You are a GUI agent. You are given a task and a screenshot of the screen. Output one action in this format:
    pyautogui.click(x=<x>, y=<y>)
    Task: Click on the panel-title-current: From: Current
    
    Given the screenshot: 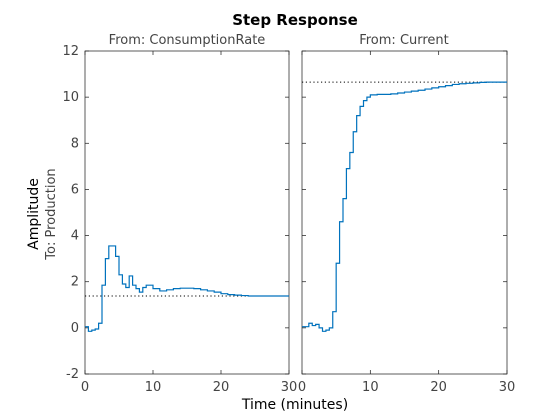 What is the action you would take?
    pyautogui.click(x=404, y=40)
    